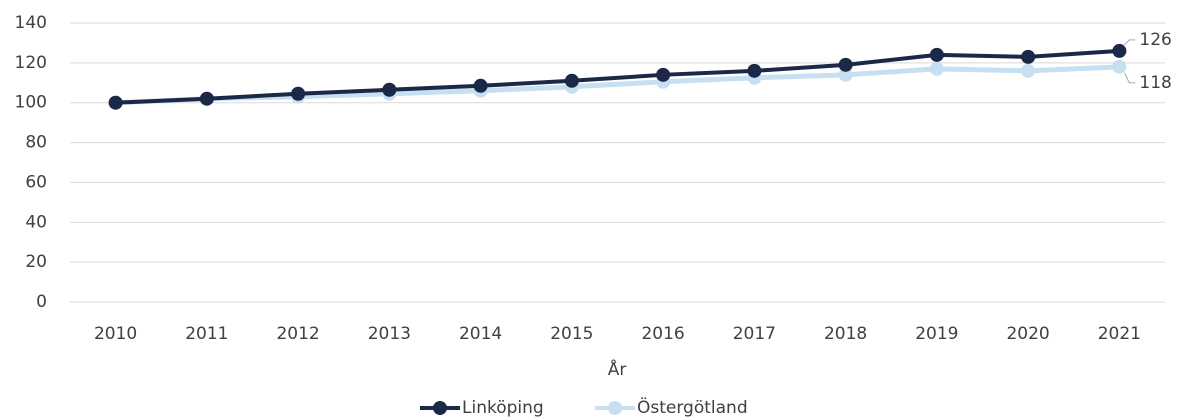 The height and width of the screenshot is (419, 1189). Describe the element at coordinates (692, 407) in the screenshot. I see `legend-label: Östergötland` at that location.